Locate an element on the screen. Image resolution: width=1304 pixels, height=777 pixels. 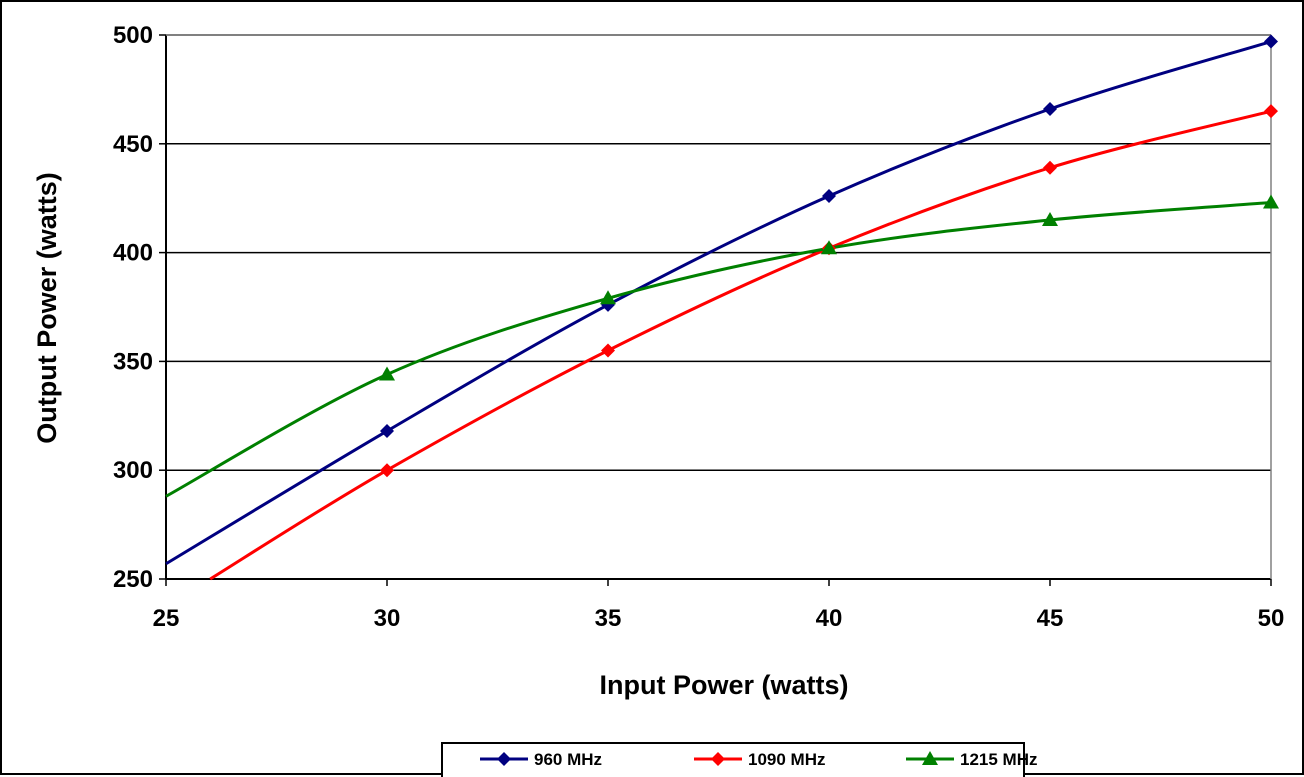
x-tick-label: 40 is located at coordinates (829, 618).